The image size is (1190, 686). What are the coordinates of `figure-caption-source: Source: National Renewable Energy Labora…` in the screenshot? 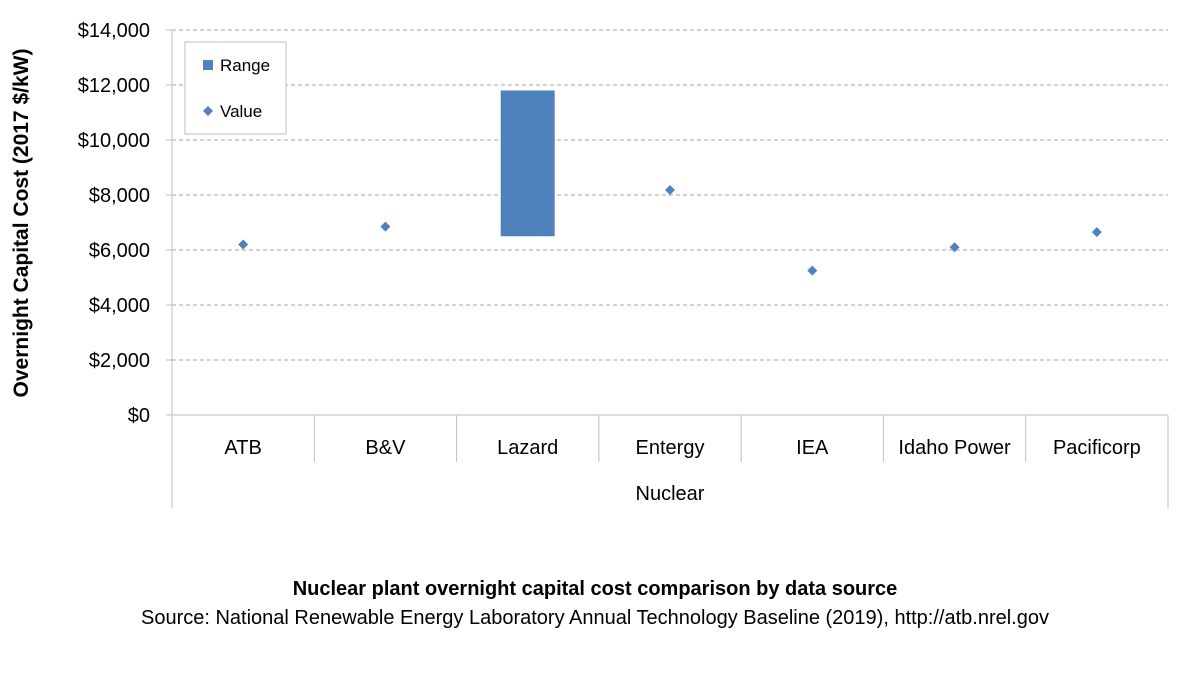 It's located at (595, 618).